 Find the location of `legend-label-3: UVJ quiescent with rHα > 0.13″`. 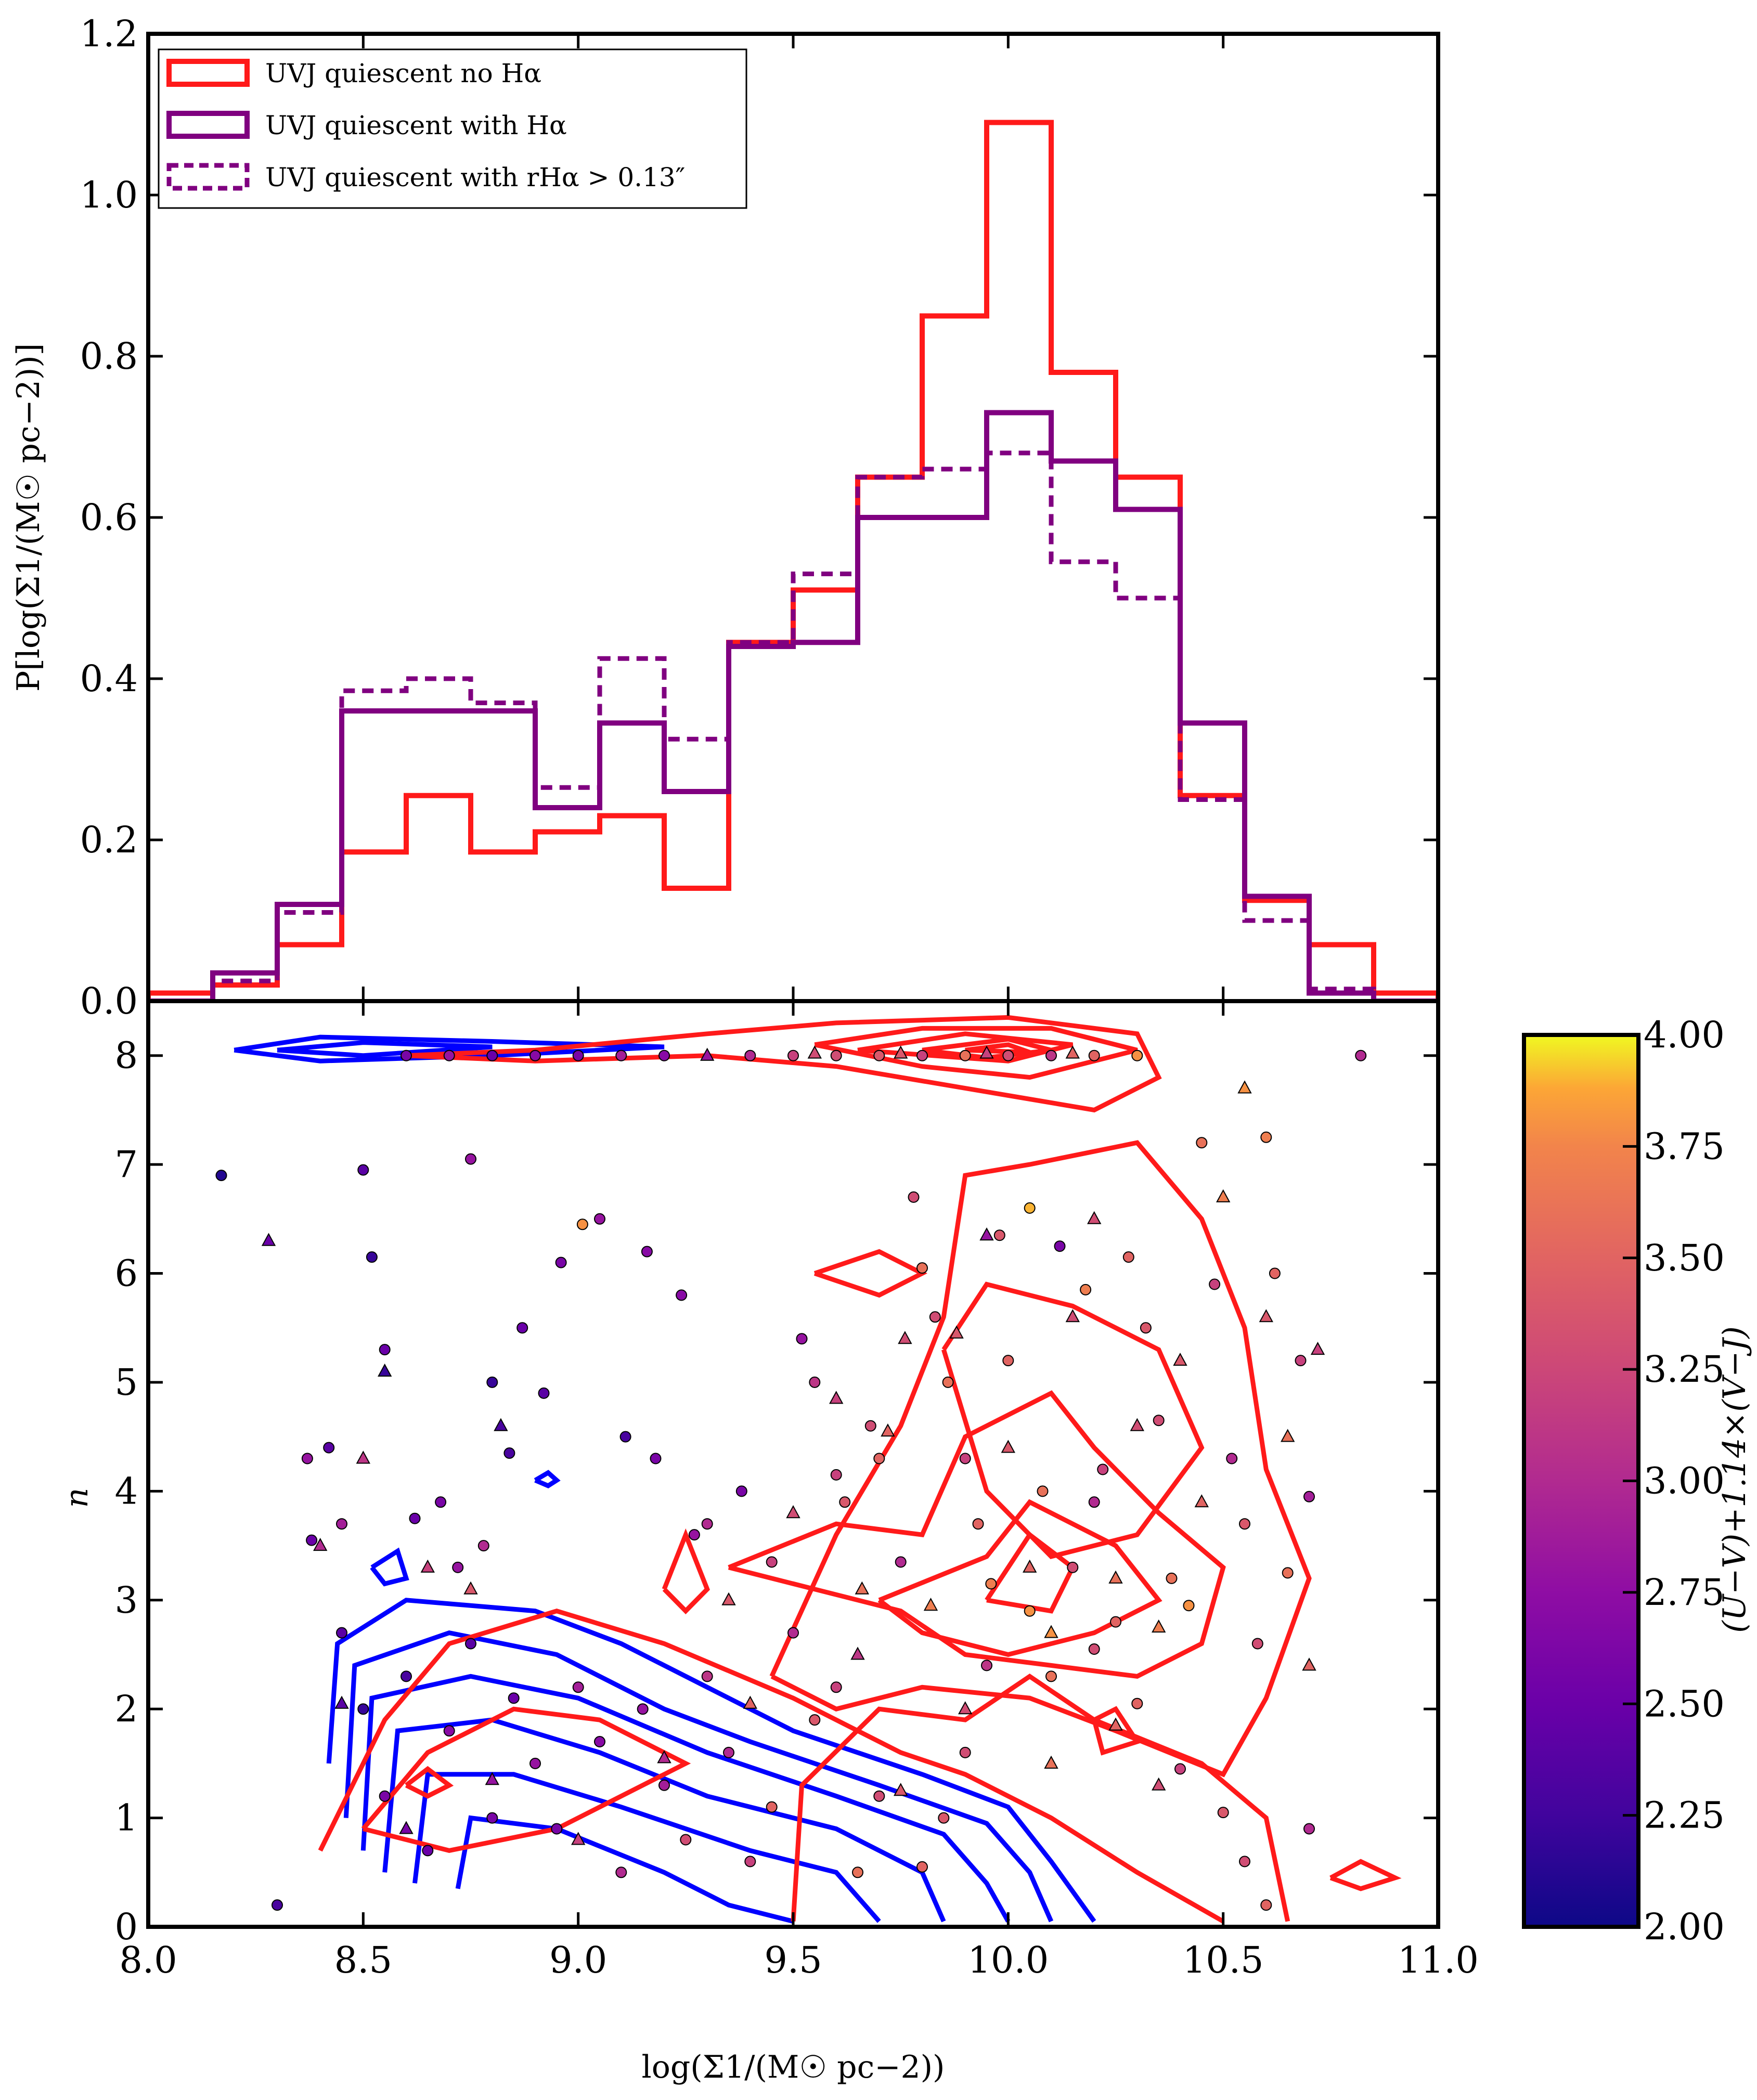

legend-label-3: UVJ quiescent with rHα > 0.13″ is located at coordinates (475, 177).